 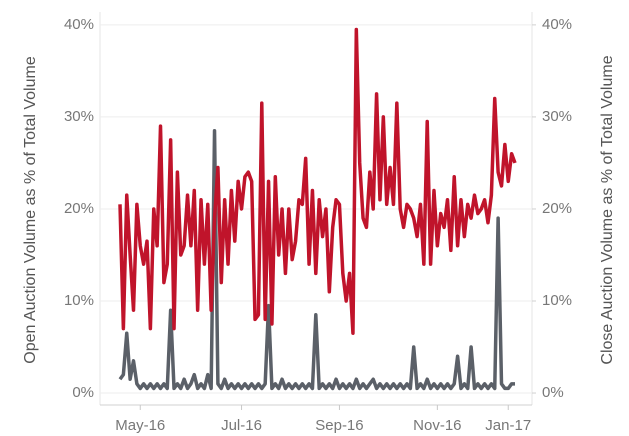 I want to click on y-tick-label: 20%, so click(x=79, y=208).